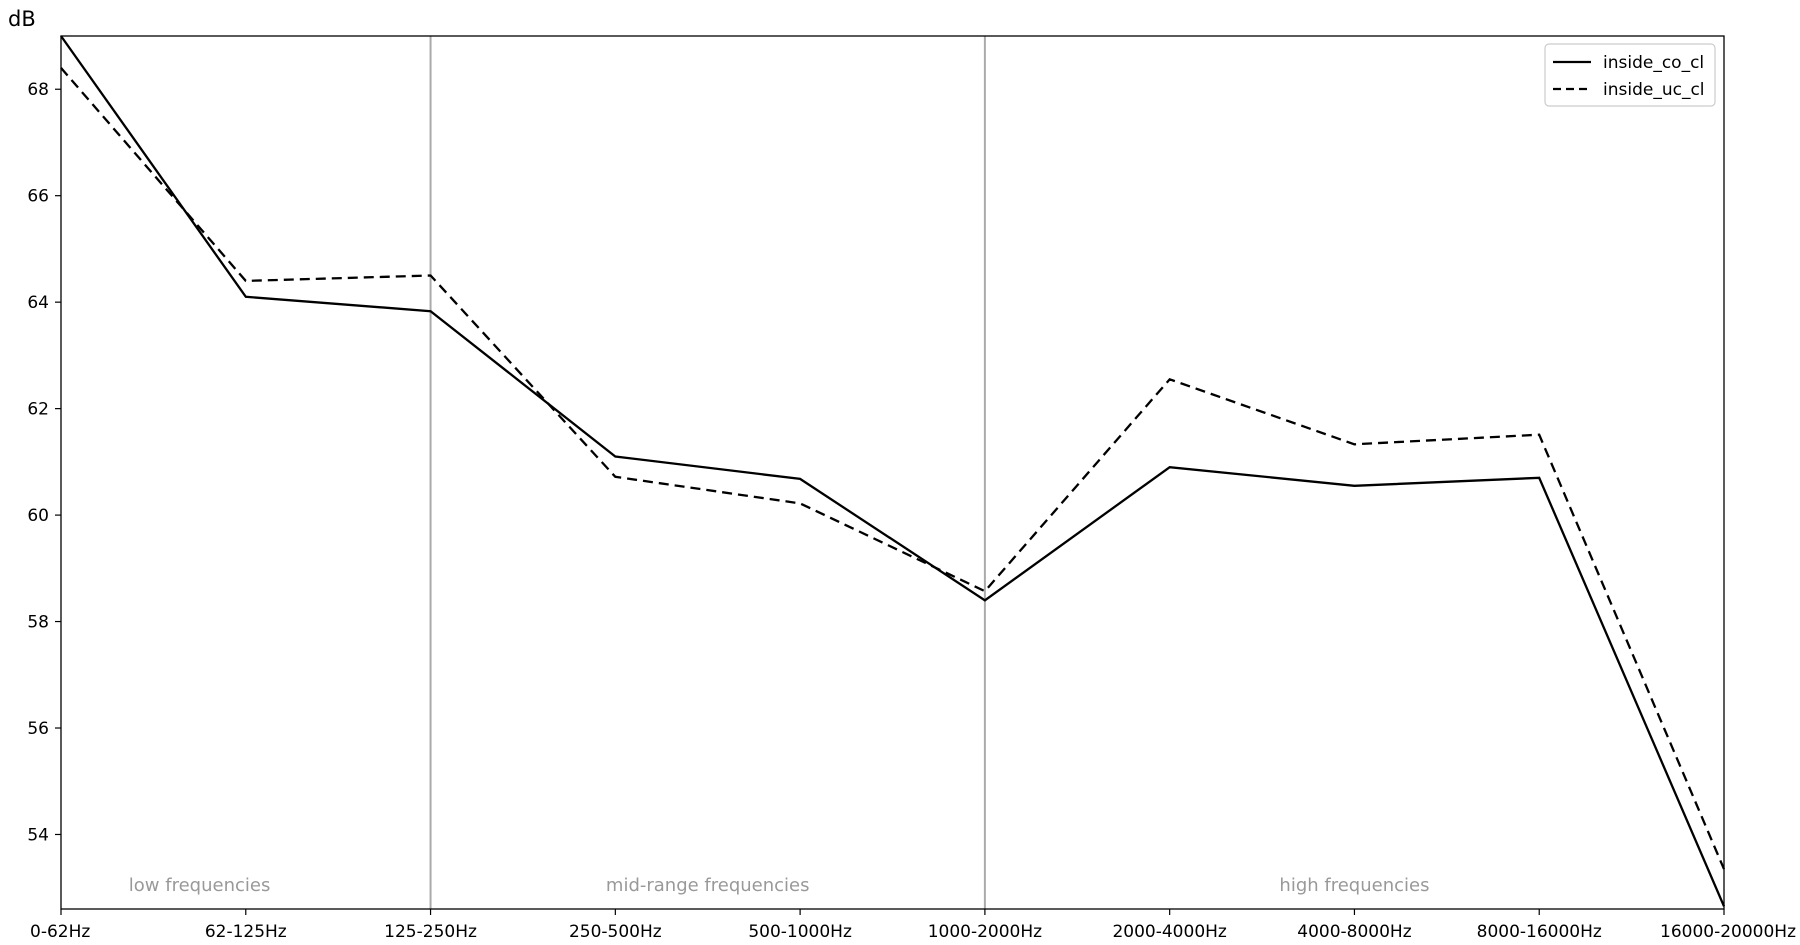  Describe the element at coordinates (1354, 885) in the screenshot. I see `region-label: high frequencies` at that location.